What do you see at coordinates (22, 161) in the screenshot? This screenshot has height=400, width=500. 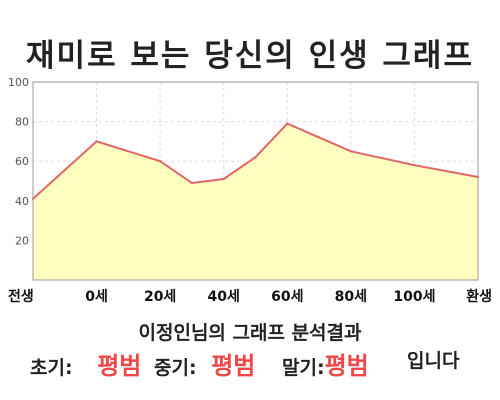 I see `y-tick-label: 60` at bounding box center [22, 161].